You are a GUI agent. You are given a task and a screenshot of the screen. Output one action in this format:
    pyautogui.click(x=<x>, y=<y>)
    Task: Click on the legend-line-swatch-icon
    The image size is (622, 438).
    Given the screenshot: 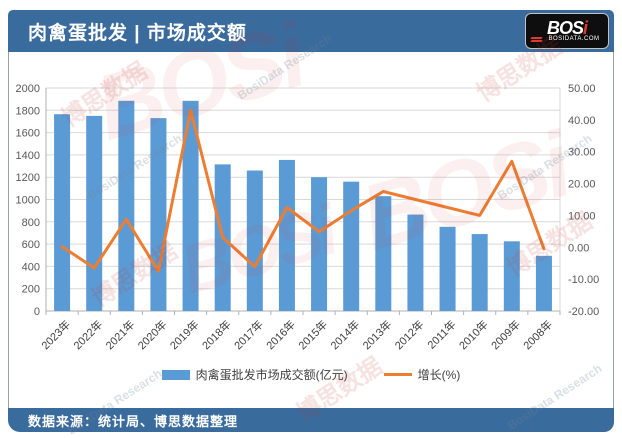 What is the action you would take?
    pyautogui.click(x=397, y=374)
    